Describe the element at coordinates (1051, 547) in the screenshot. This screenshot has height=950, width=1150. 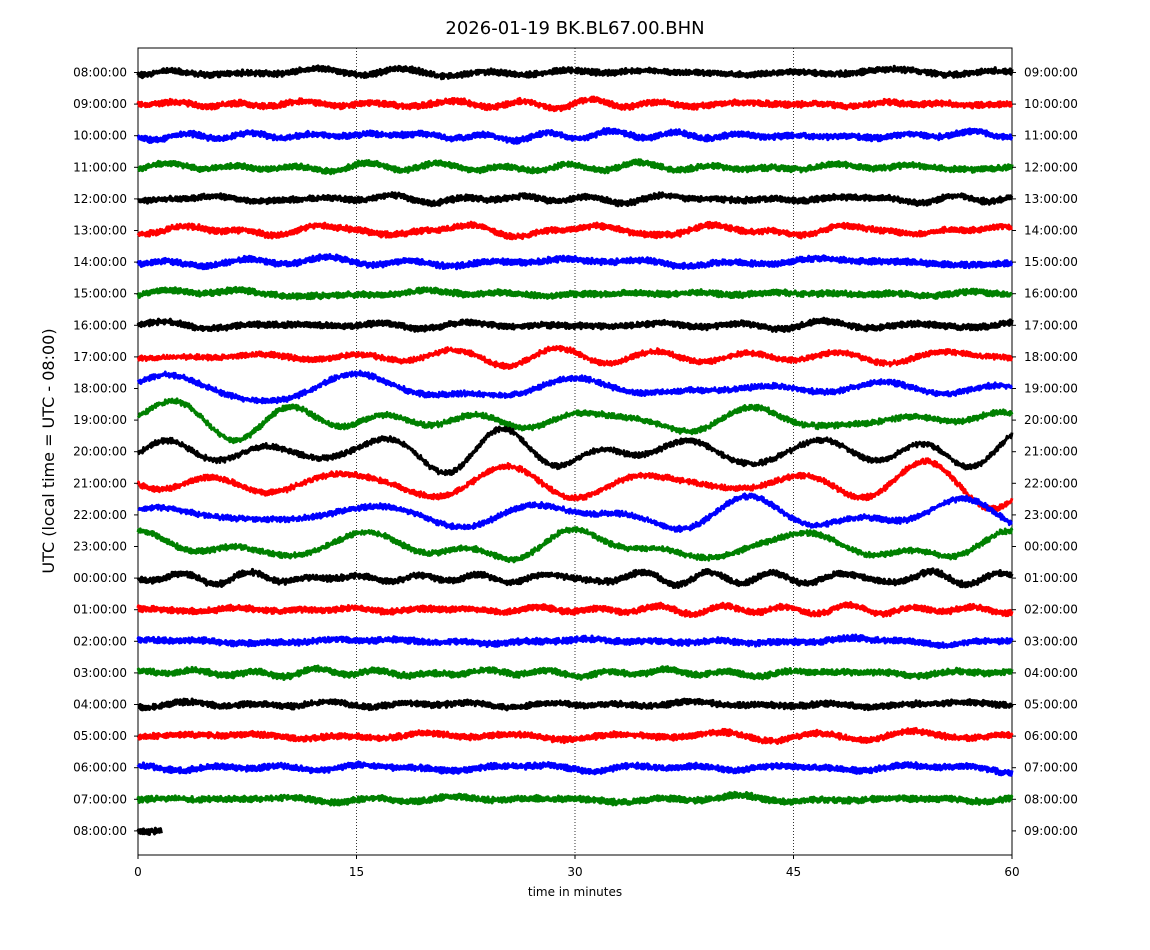
I see `y-tick-label-right: 00:00:00` at that location.